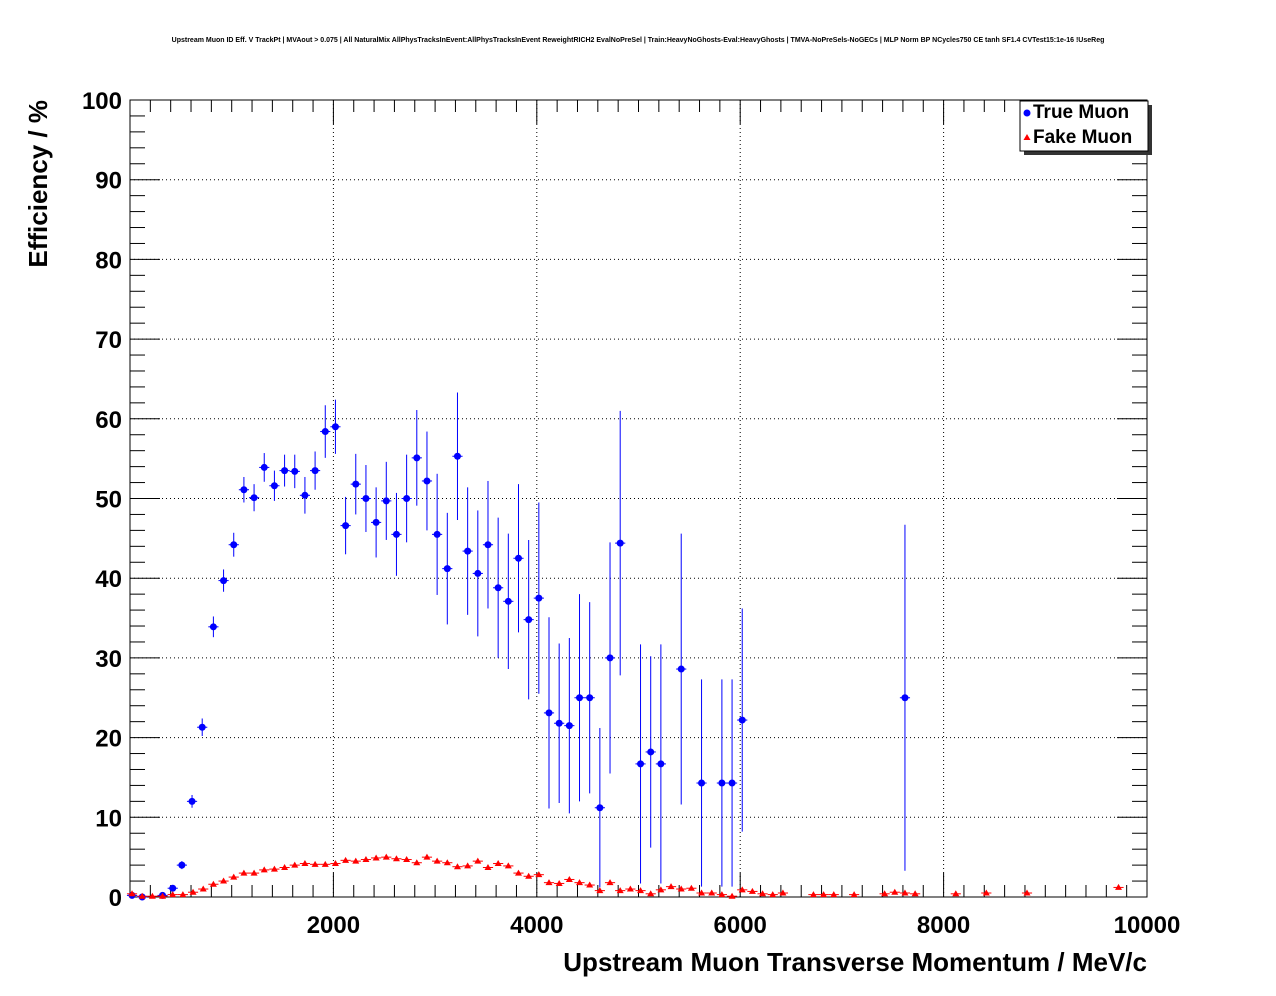 This screenshot has height=996, width=1276. Describe the element at coordinates (625, 876) in the screenshot. I see `series-fake-muon` at that location.